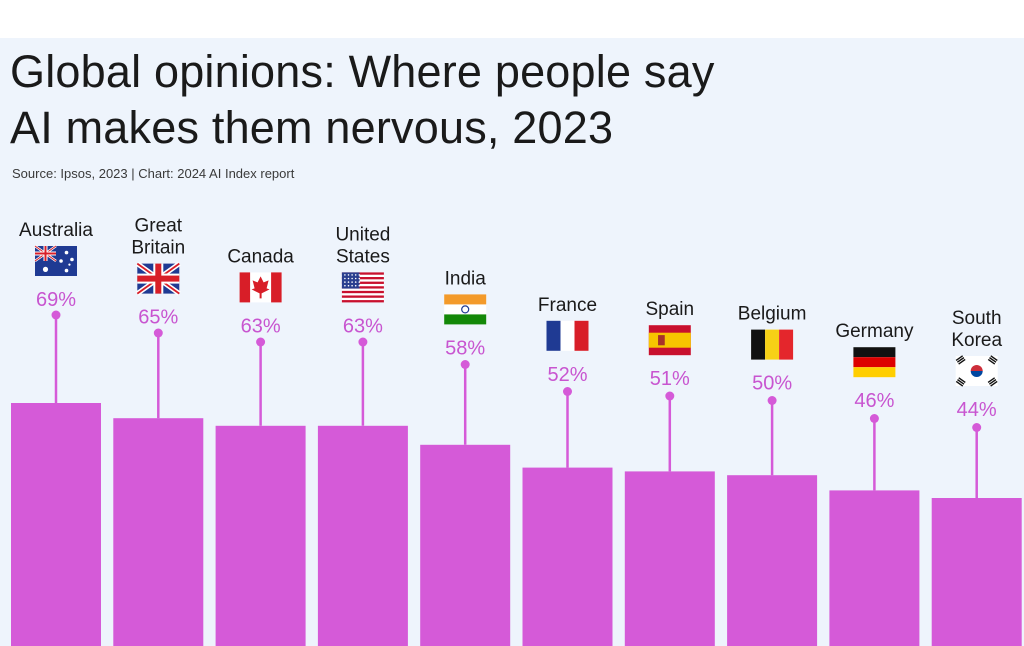 This screenshot has height=646, width=1024. What do you see at coordinates (261, 326) in the screenshot?
I see `value-label-canada: 63%` at bounding box center [261, 326].